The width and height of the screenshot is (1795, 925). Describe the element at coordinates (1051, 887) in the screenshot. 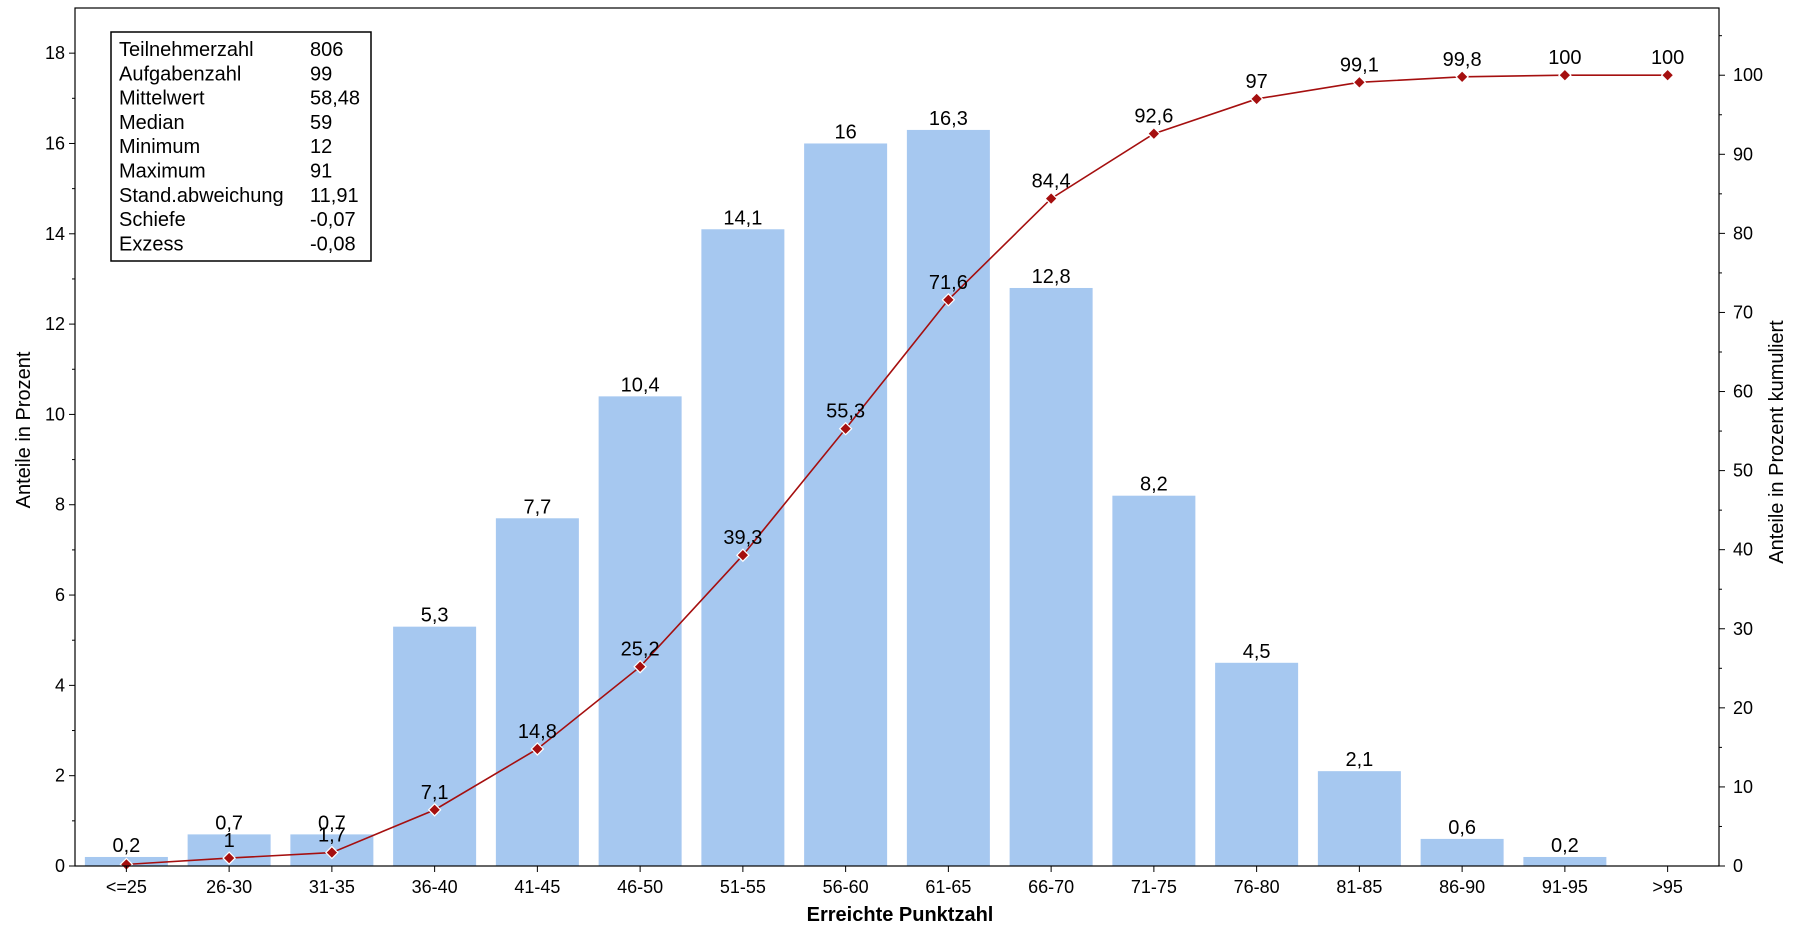

I see `x-tick-label: 66-70` at that location.